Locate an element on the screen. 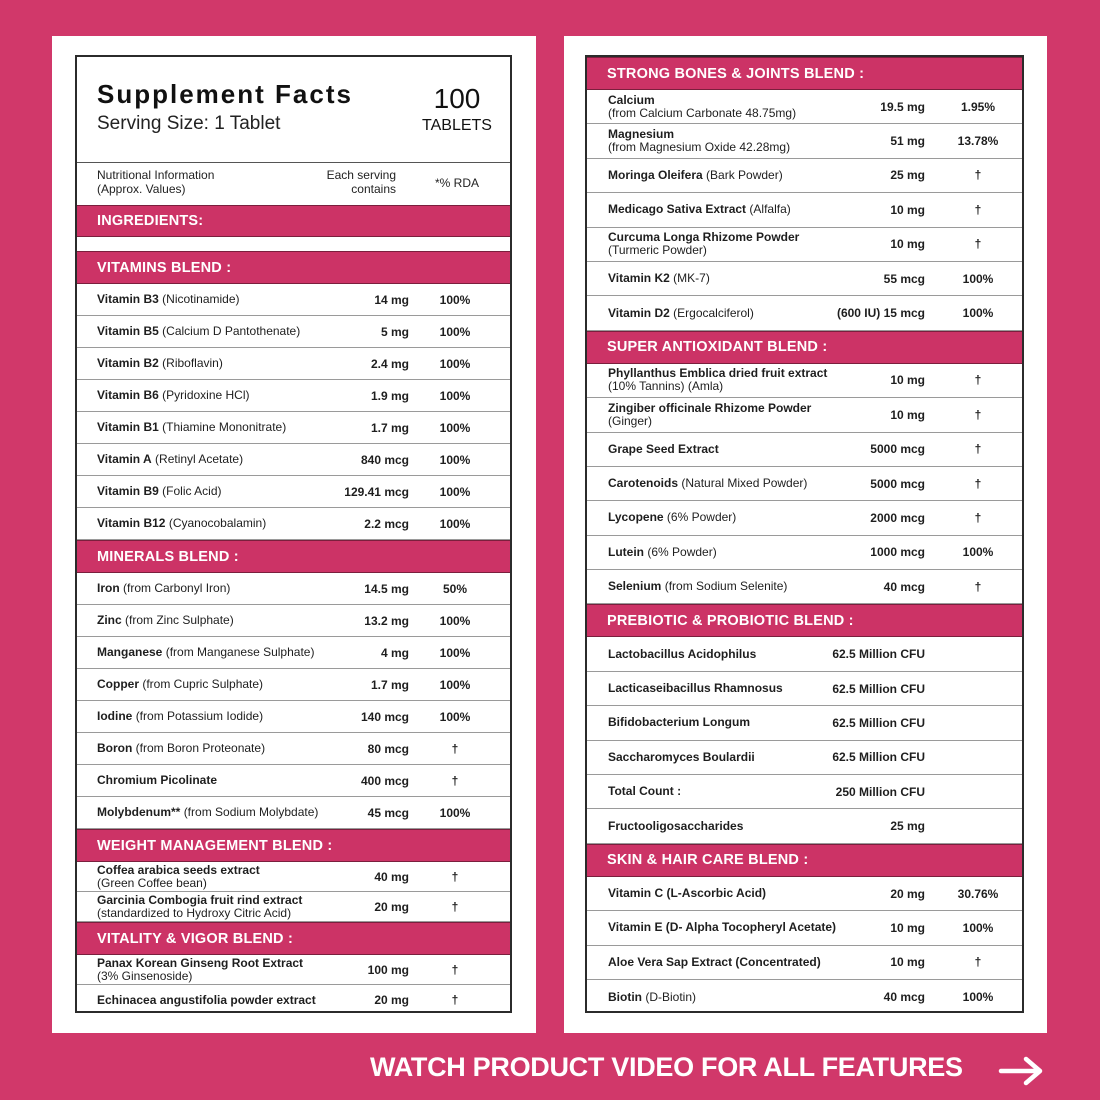  ingredient-name: Medicago Sativa Extract (Alfalfa) is located at coordinates (699, 209).